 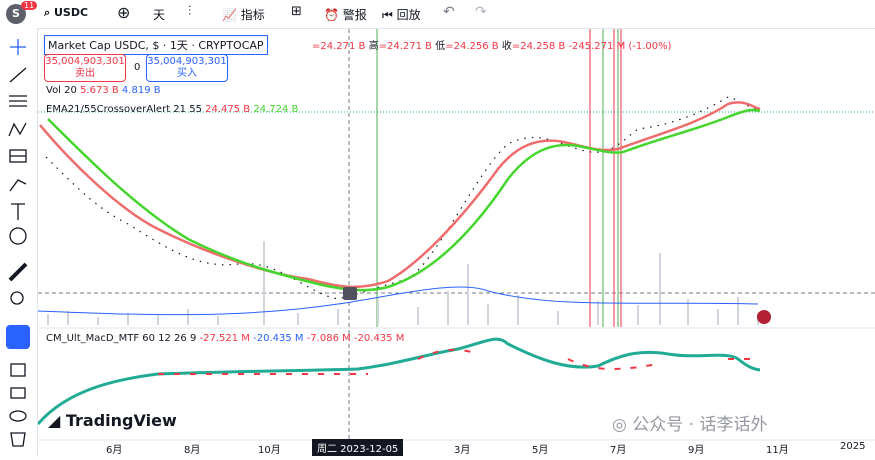 I want to click on buy-button: 35,004,903,301 买入, so click(x=187, y=68).